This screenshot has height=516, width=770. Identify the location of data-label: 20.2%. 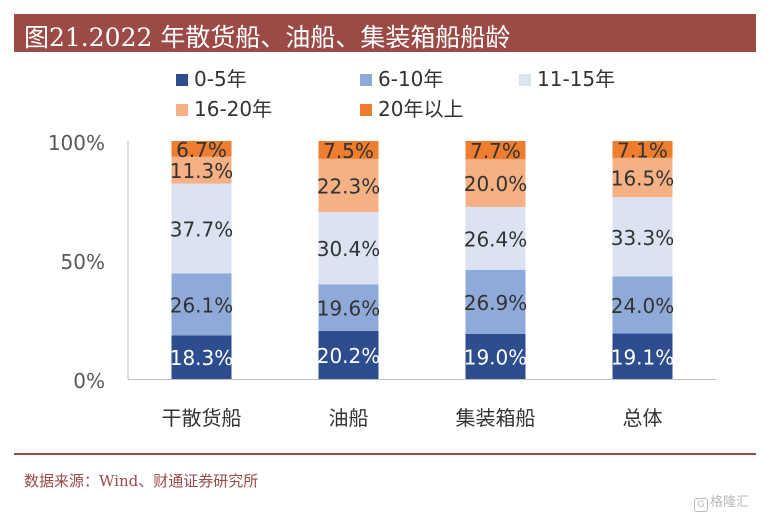
(349, 356).